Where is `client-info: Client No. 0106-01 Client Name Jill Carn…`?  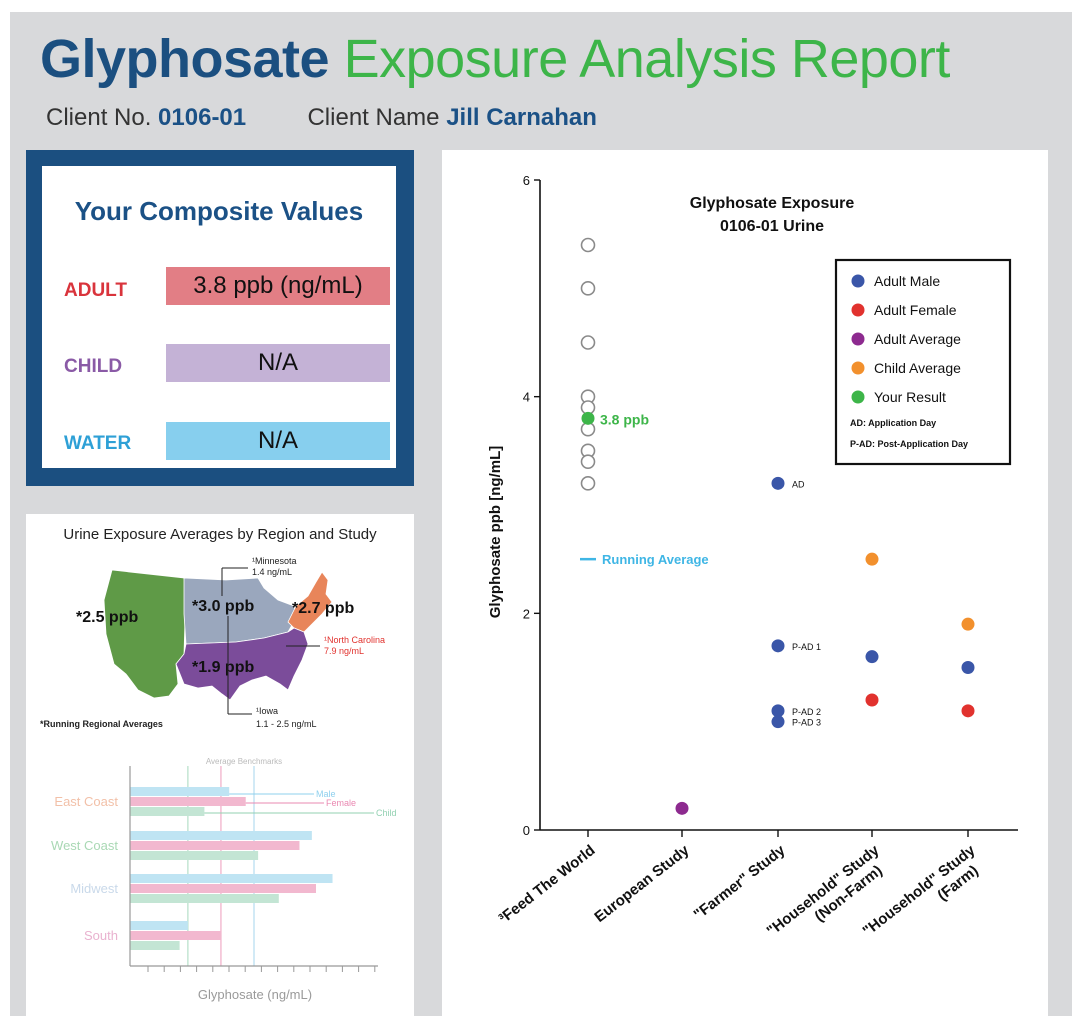
client-info: Client No. 0106-01 Client Name Jill Carn… is located at coordinates (321, 118).